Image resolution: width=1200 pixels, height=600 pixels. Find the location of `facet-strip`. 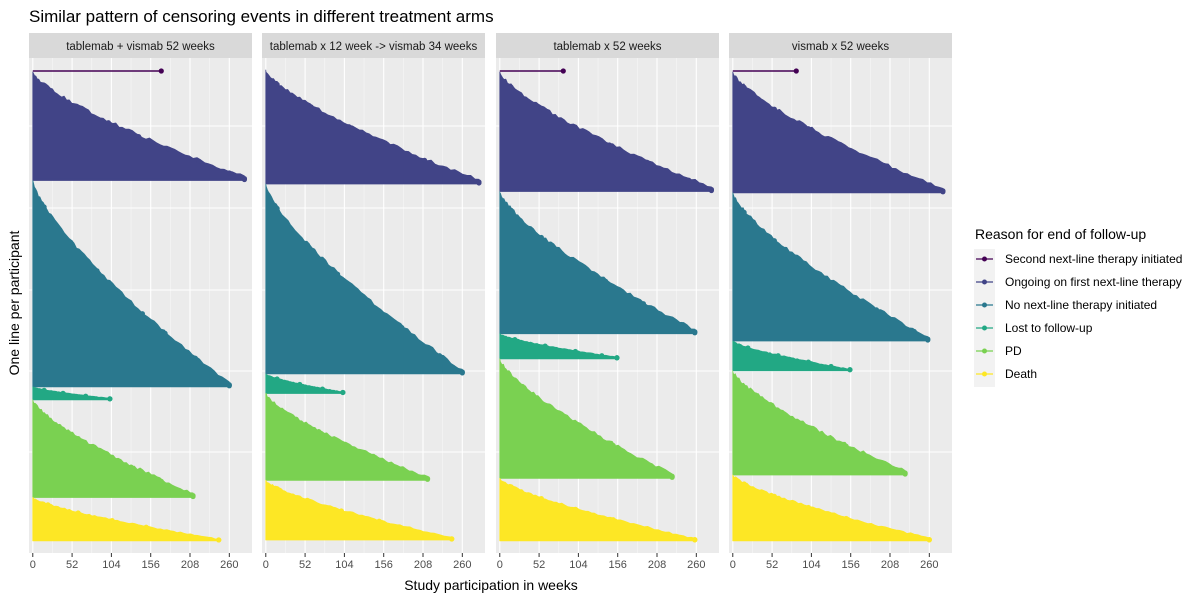

facet-strip is located at coordinates (840, 45).